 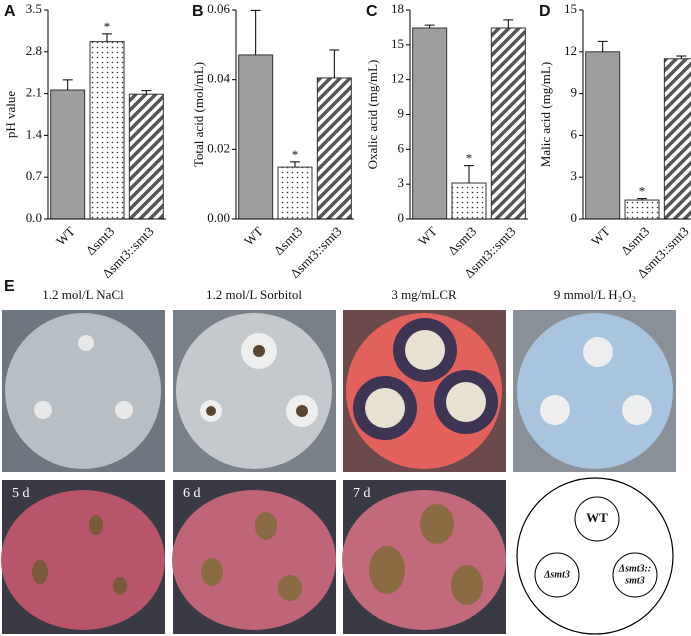 I want to click on panel-label: C, so click(x=372, y=11).